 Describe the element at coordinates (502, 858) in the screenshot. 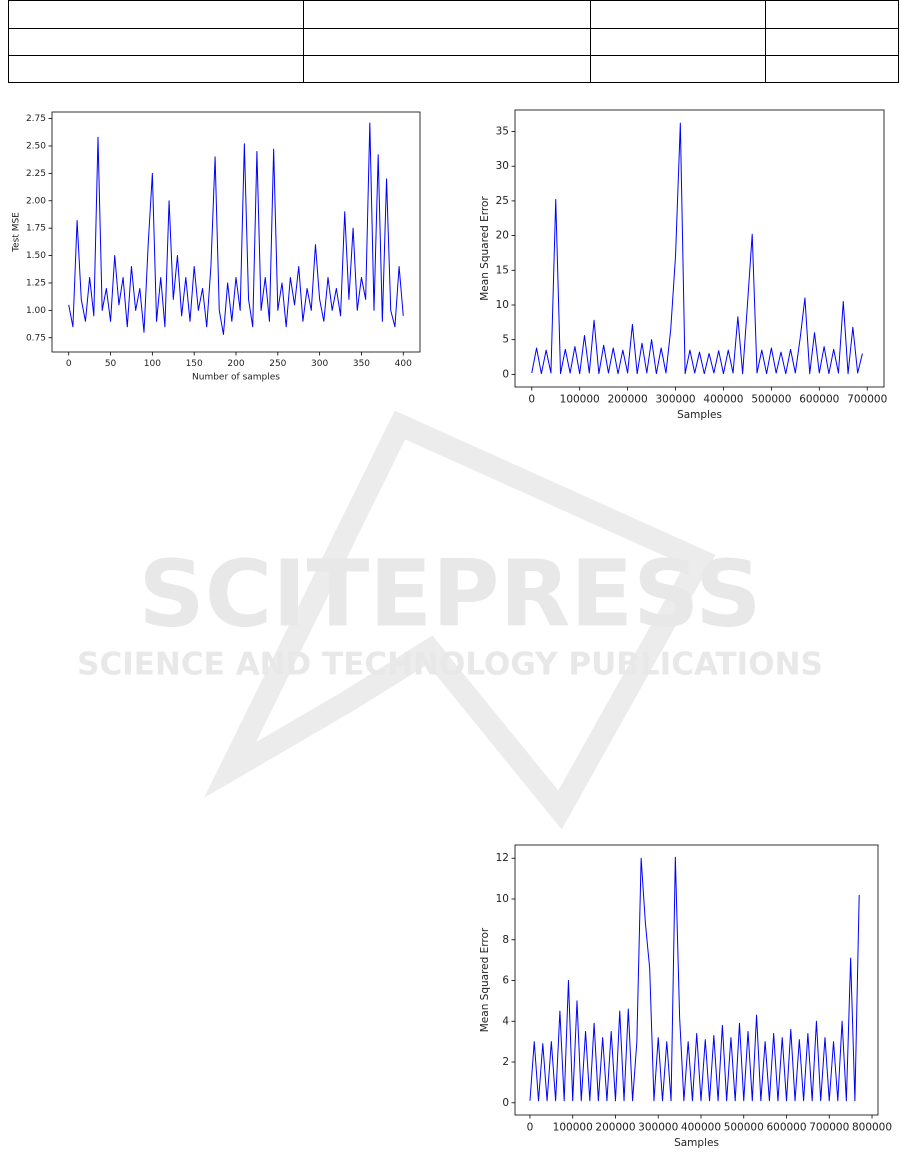

I see `y-tick-label: 12` at that location.